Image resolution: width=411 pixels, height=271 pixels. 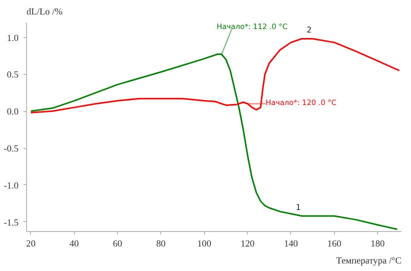 I want to click on x-tick-label: 60, so click(x=117, y=245).